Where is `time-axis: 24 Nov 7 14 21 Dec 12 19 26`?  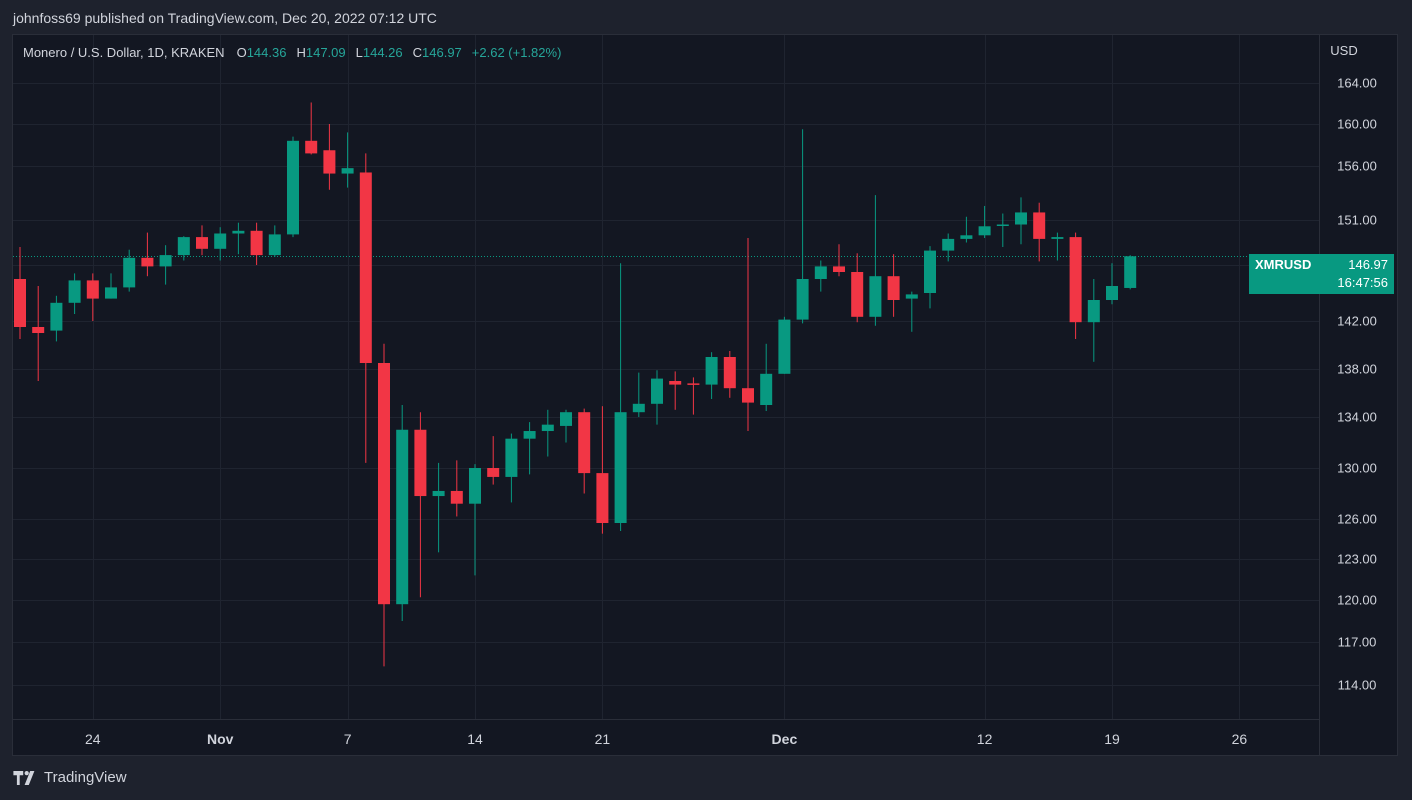
time-axis: 24 Nov 7 14 21 Dec 12 19 26 is located at coordinates (666, 739).